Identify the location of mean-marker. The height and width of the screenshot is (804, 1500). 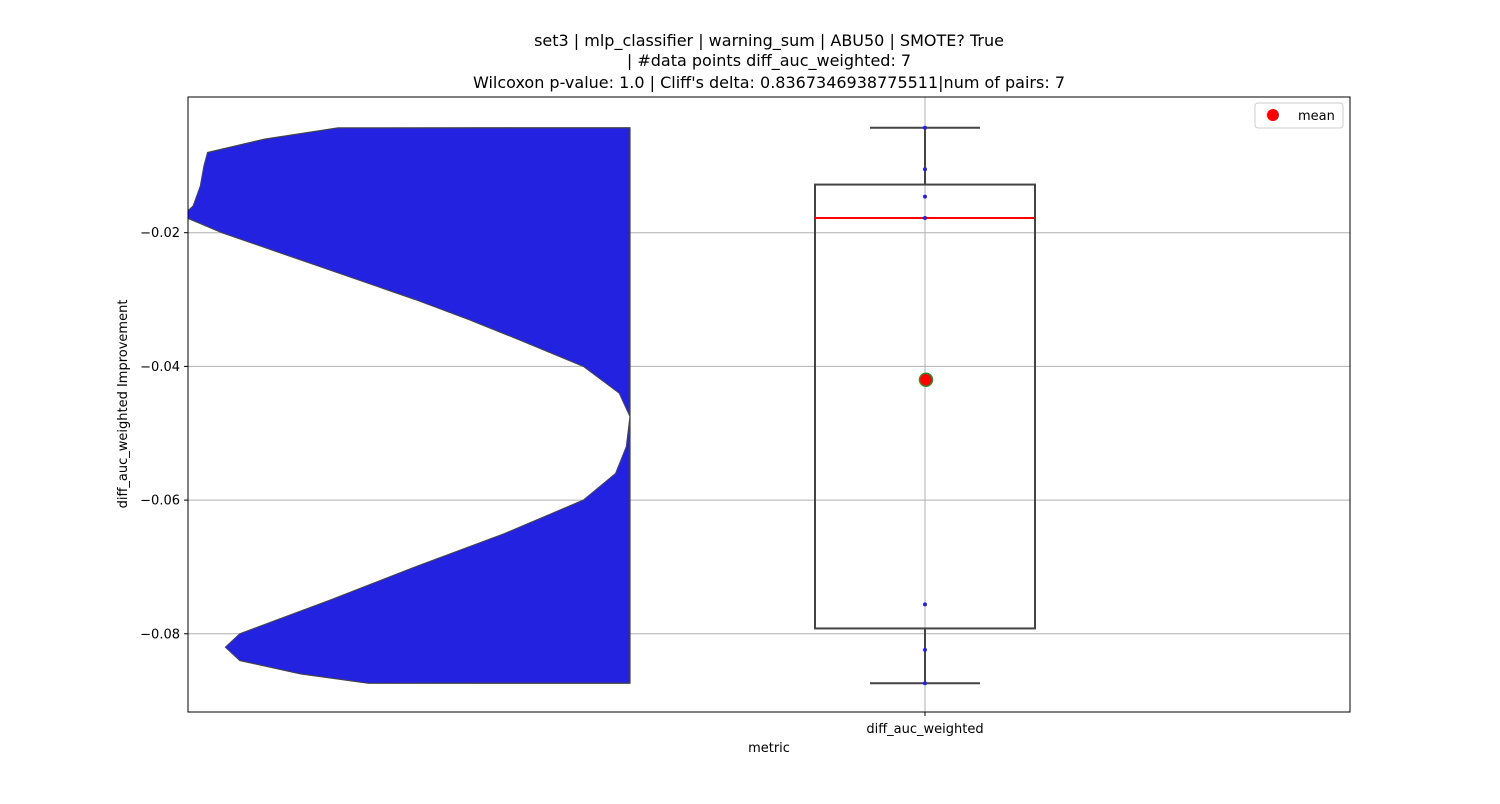
(926, 380).